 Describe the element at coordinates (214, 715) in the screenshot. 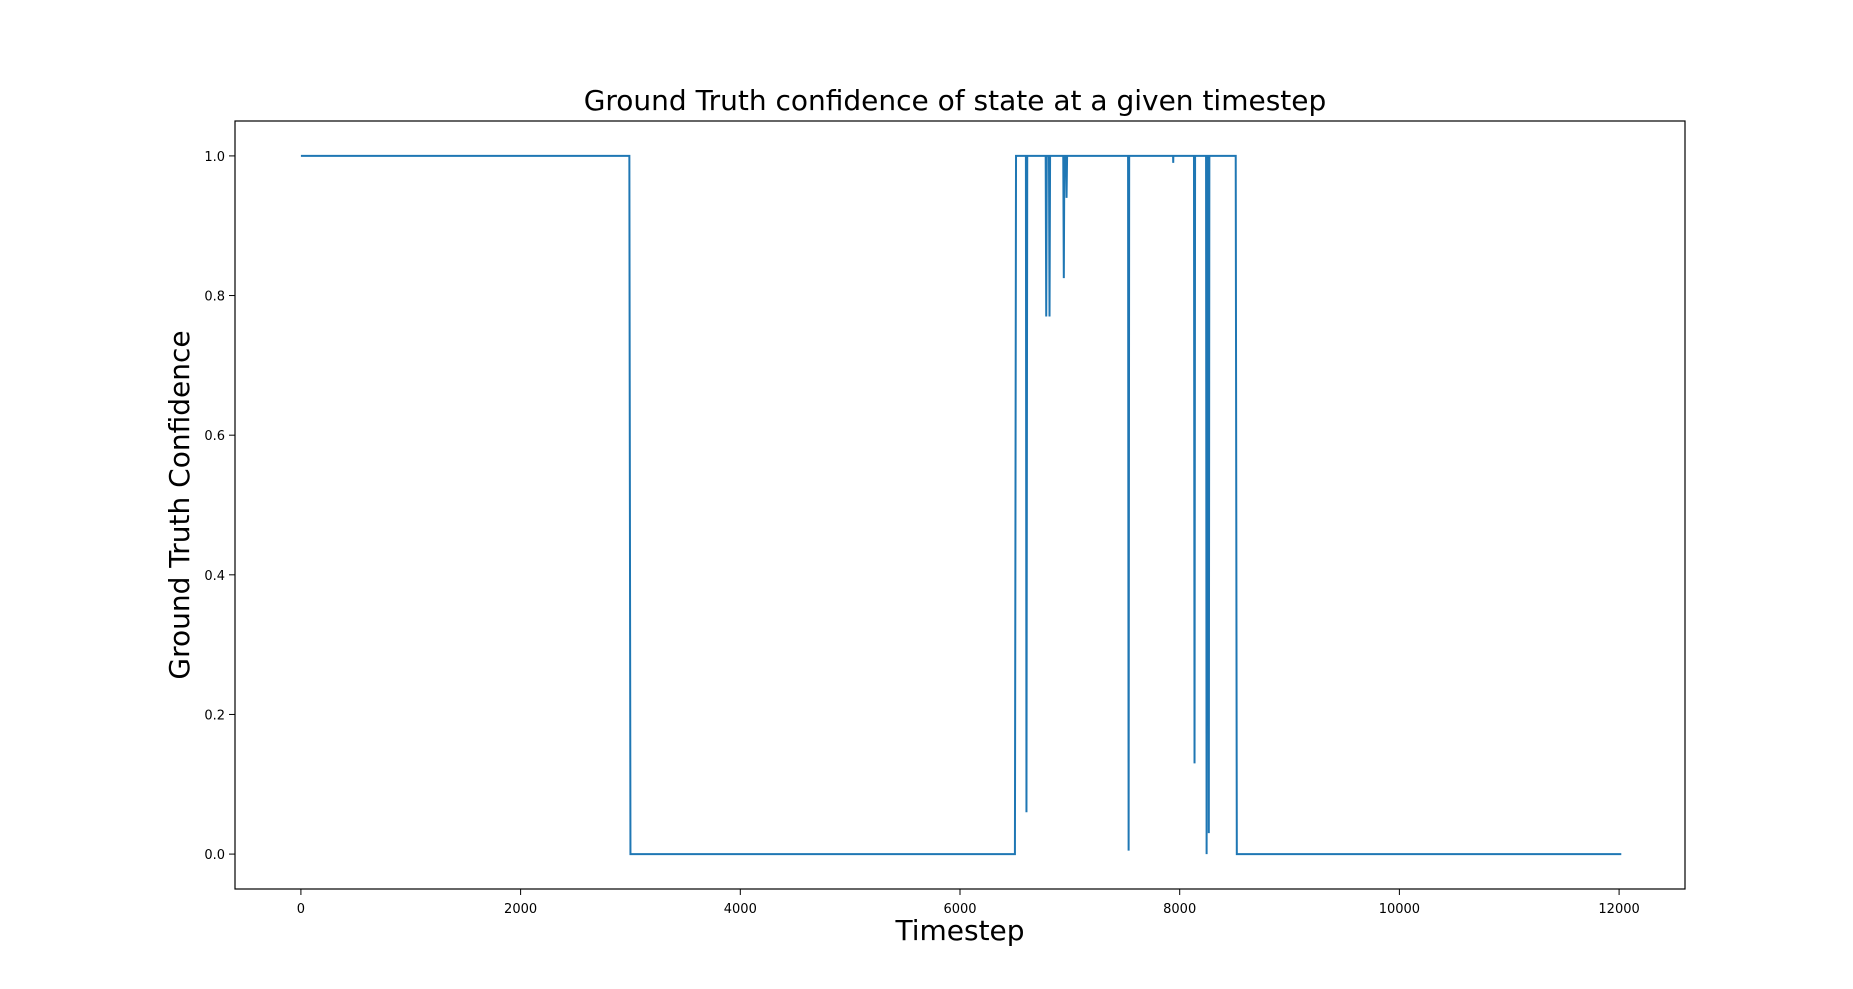

I see `y-tick-label: 0.2` at that location.